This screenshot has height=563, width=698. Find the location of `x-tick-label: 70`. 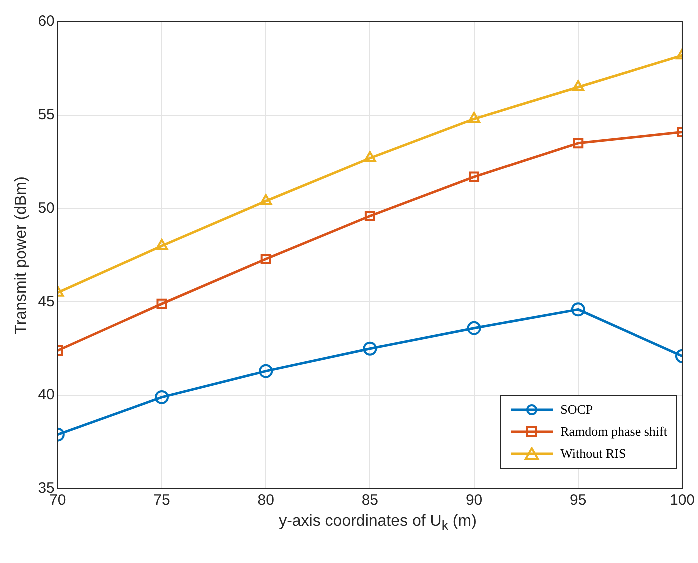

x-tick-label: 70 is located at coordinates (58, 501).